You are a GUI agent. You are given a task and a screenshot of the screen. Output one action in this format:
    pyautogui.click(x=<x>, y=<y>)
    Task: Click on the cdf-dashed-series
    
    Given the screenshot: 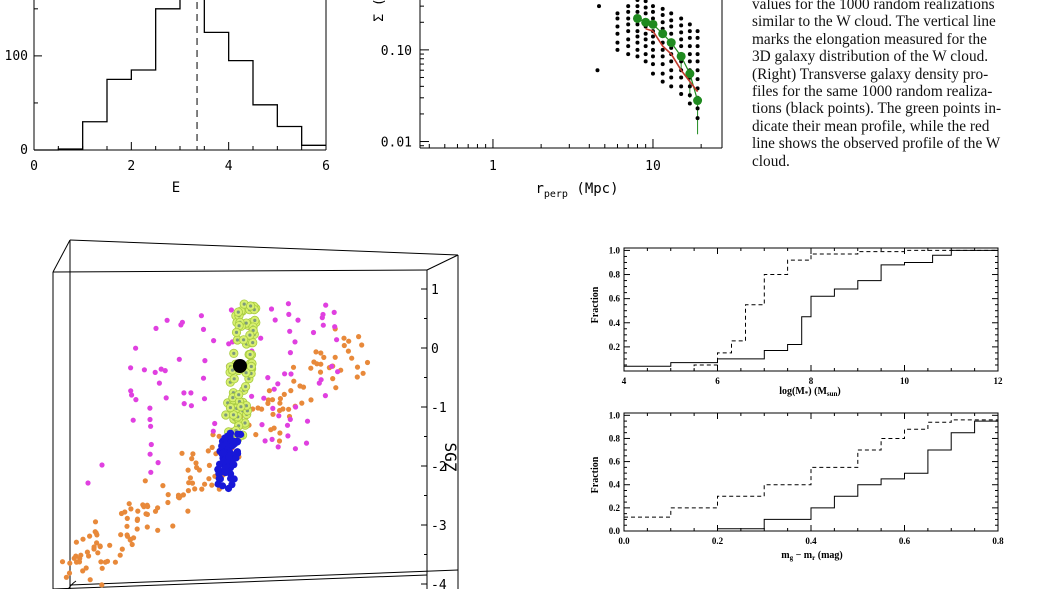 What is the action you would take?
    pyautogui.click(x=811, y=466)
    